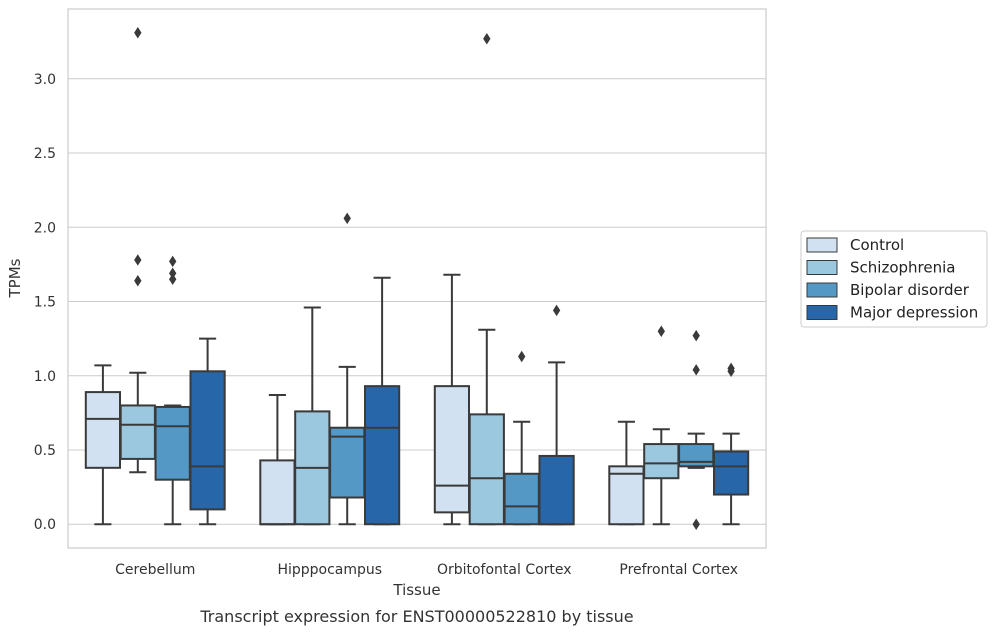  Describe the element at coordinates (902, 268) in the screenshot. I see `legend-label: Schizophrenia` at that location.